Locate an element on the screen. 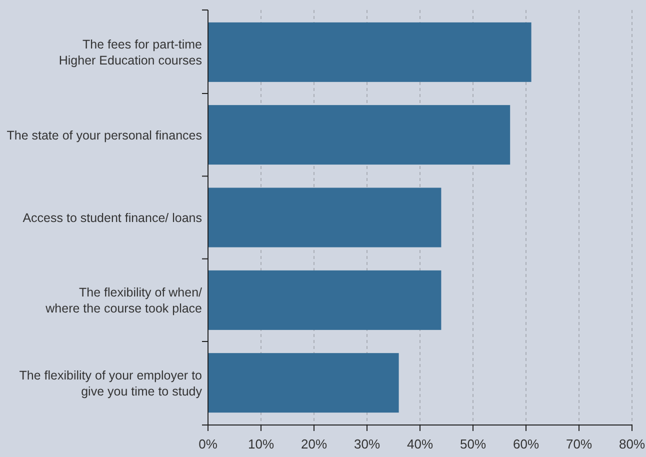 This screenshot has height=457, width=646. y-tick-label: The fees for part-time Higher Education courses is located at coordinates (130, 53).